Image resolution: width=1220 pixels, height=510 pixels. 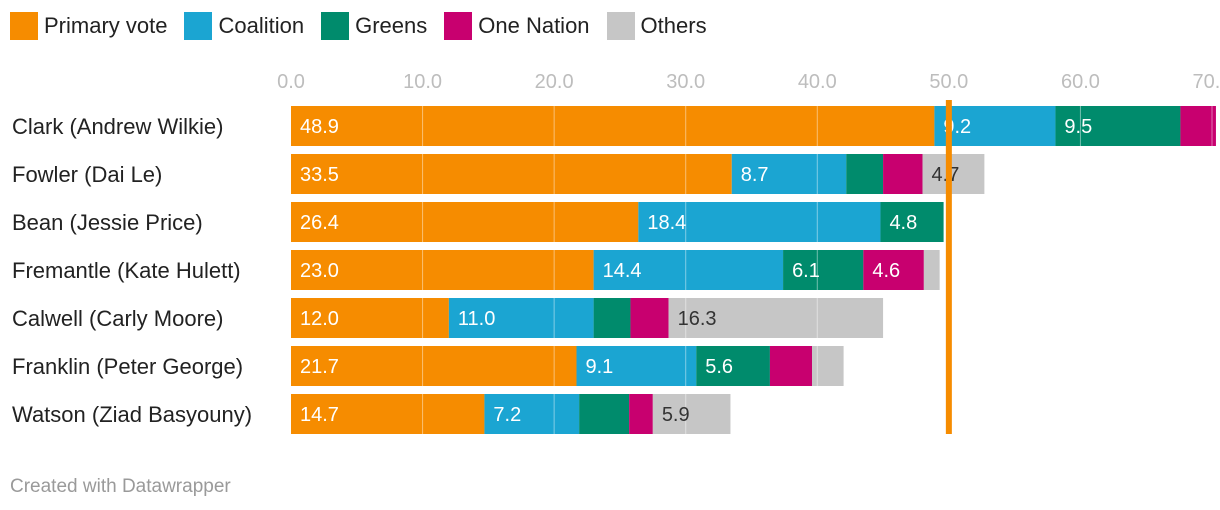 What do you see at coordinates (534, 25) in the screenshot?
I see `legend-label: One Nation` at bounding box center [534, 25].